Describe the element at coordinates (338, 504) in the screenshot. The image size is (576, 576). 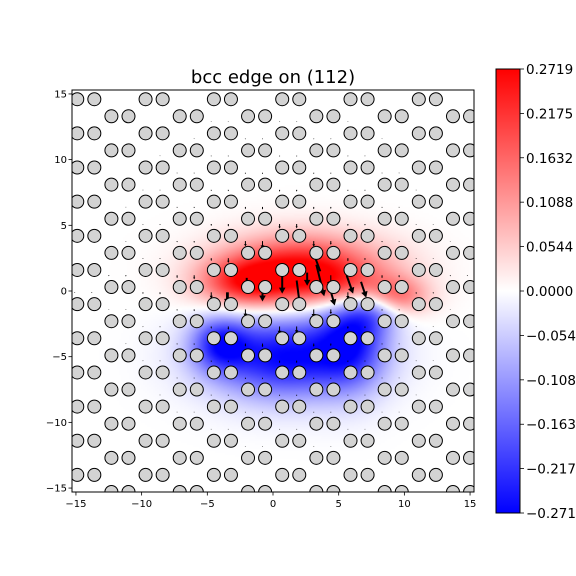
I see `x-tick-label: 5` at that location.